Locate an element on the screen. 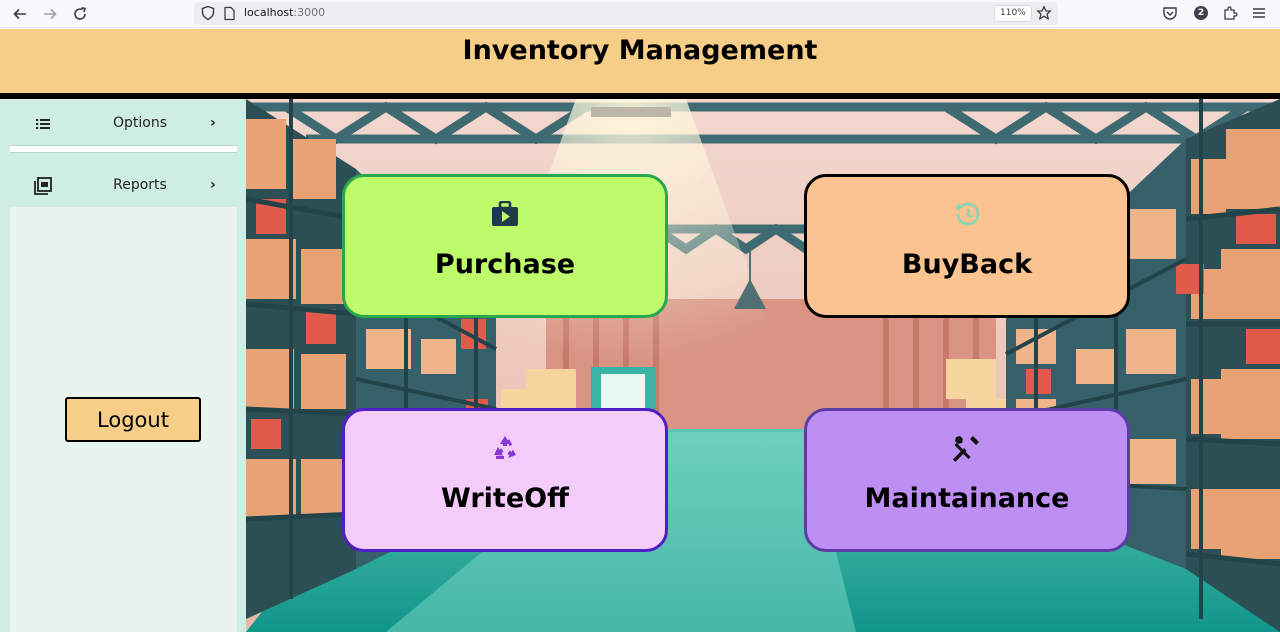 The height and width of the screenshot is (632, 1280). reload-icon is located at coordinates (80, 14).